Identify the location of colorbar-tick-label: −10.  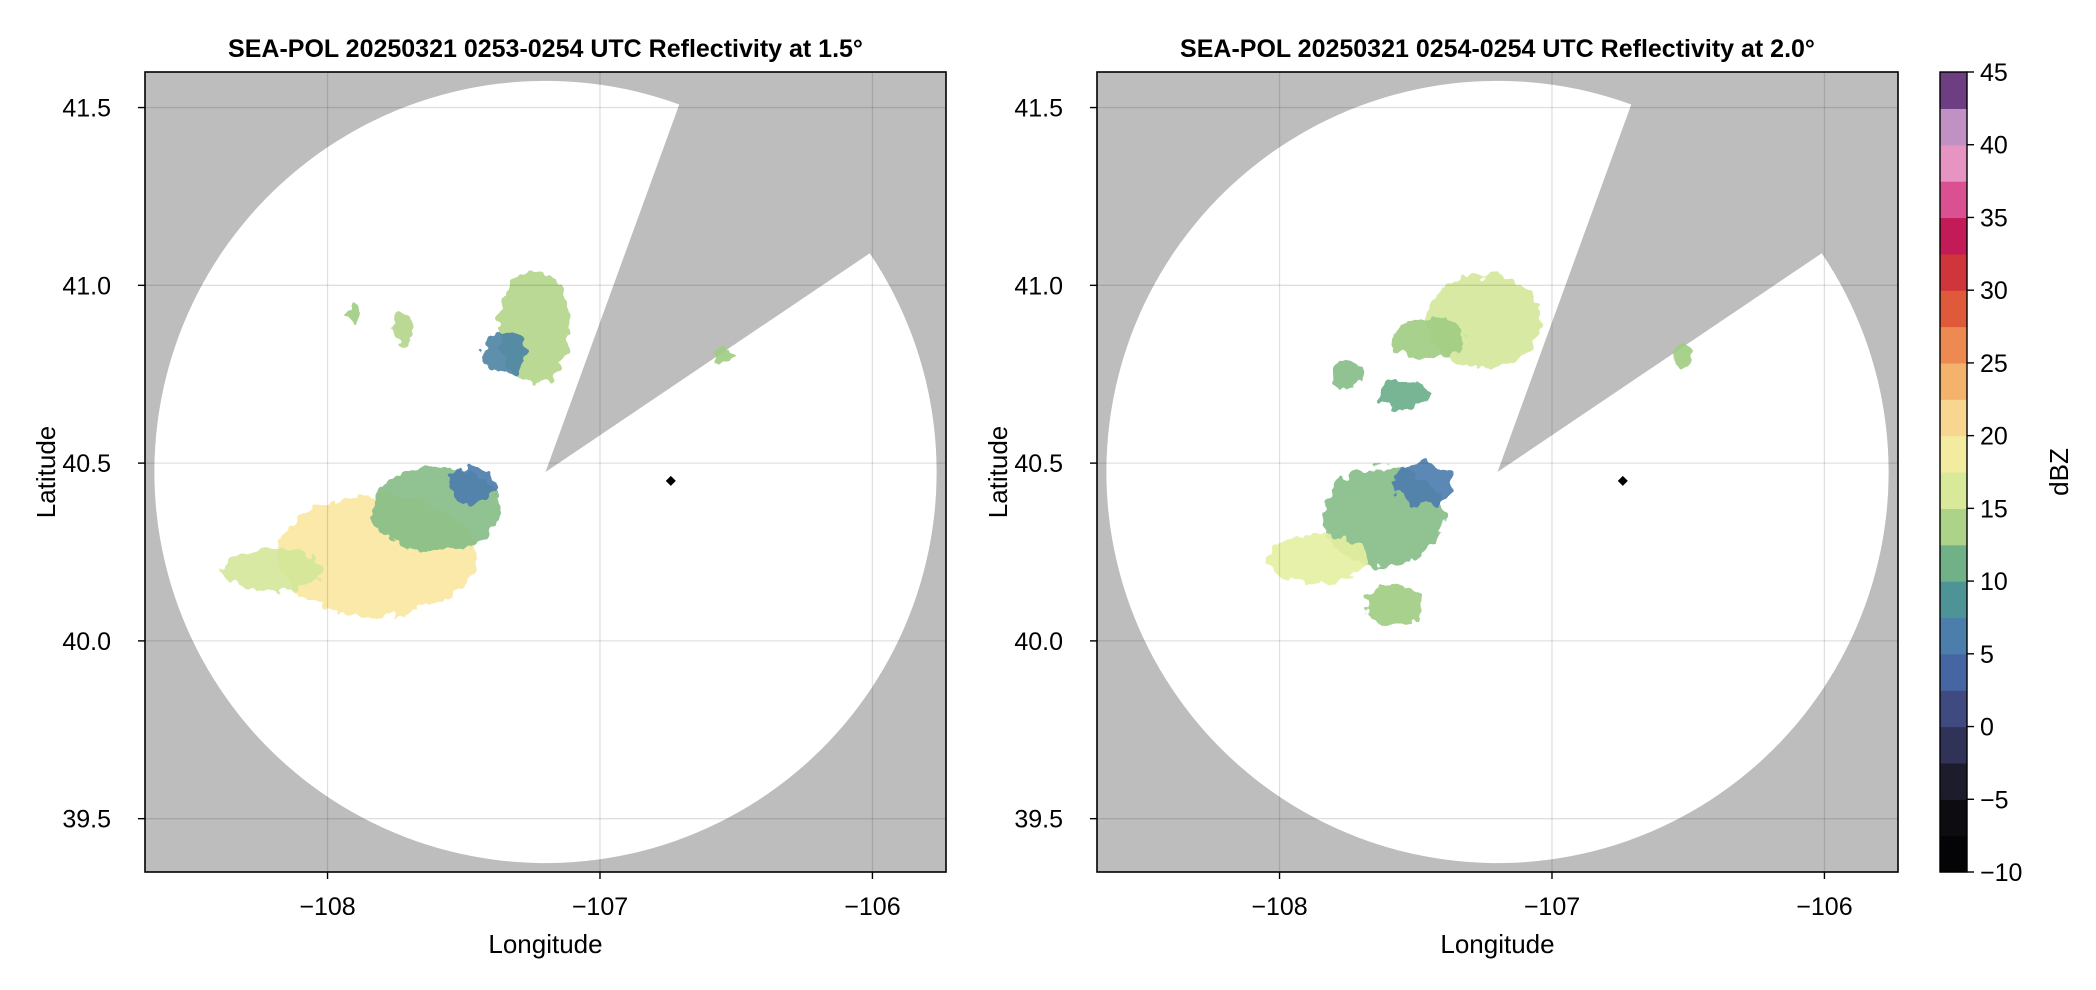
(2001, 873).